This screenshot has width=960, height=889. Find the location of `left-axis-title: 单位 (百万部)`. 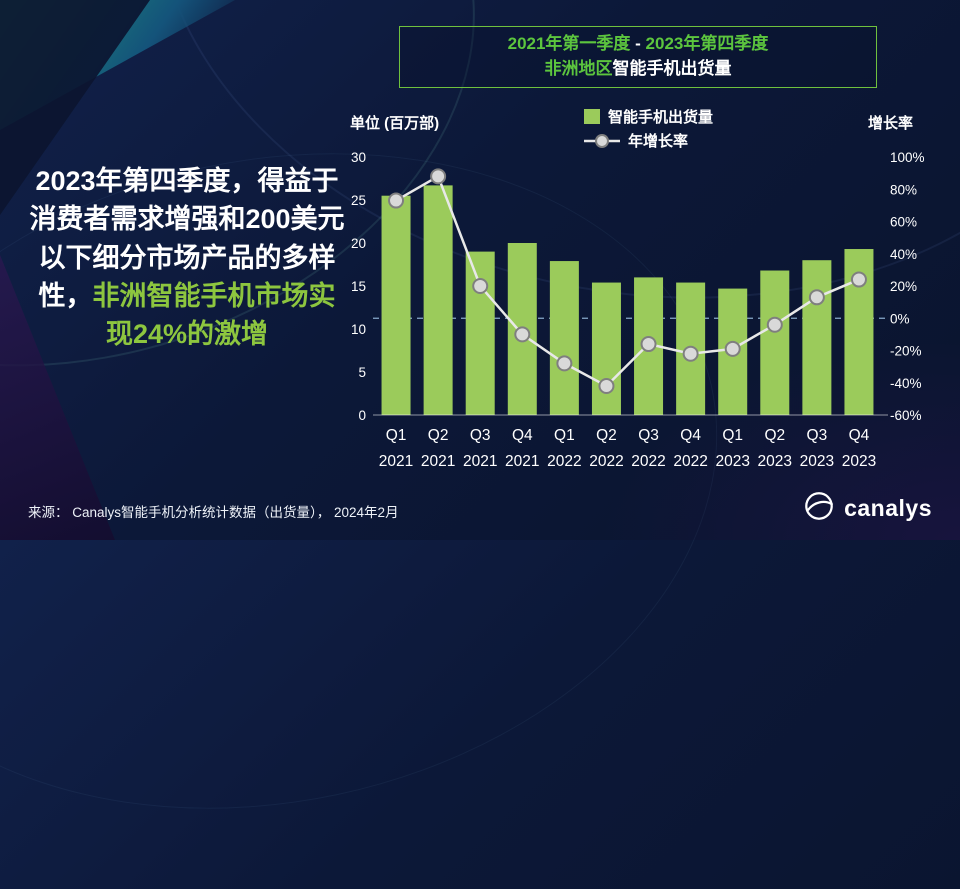

left-axis-title: 单位 (百万部) is located at coordinates (395, 123).